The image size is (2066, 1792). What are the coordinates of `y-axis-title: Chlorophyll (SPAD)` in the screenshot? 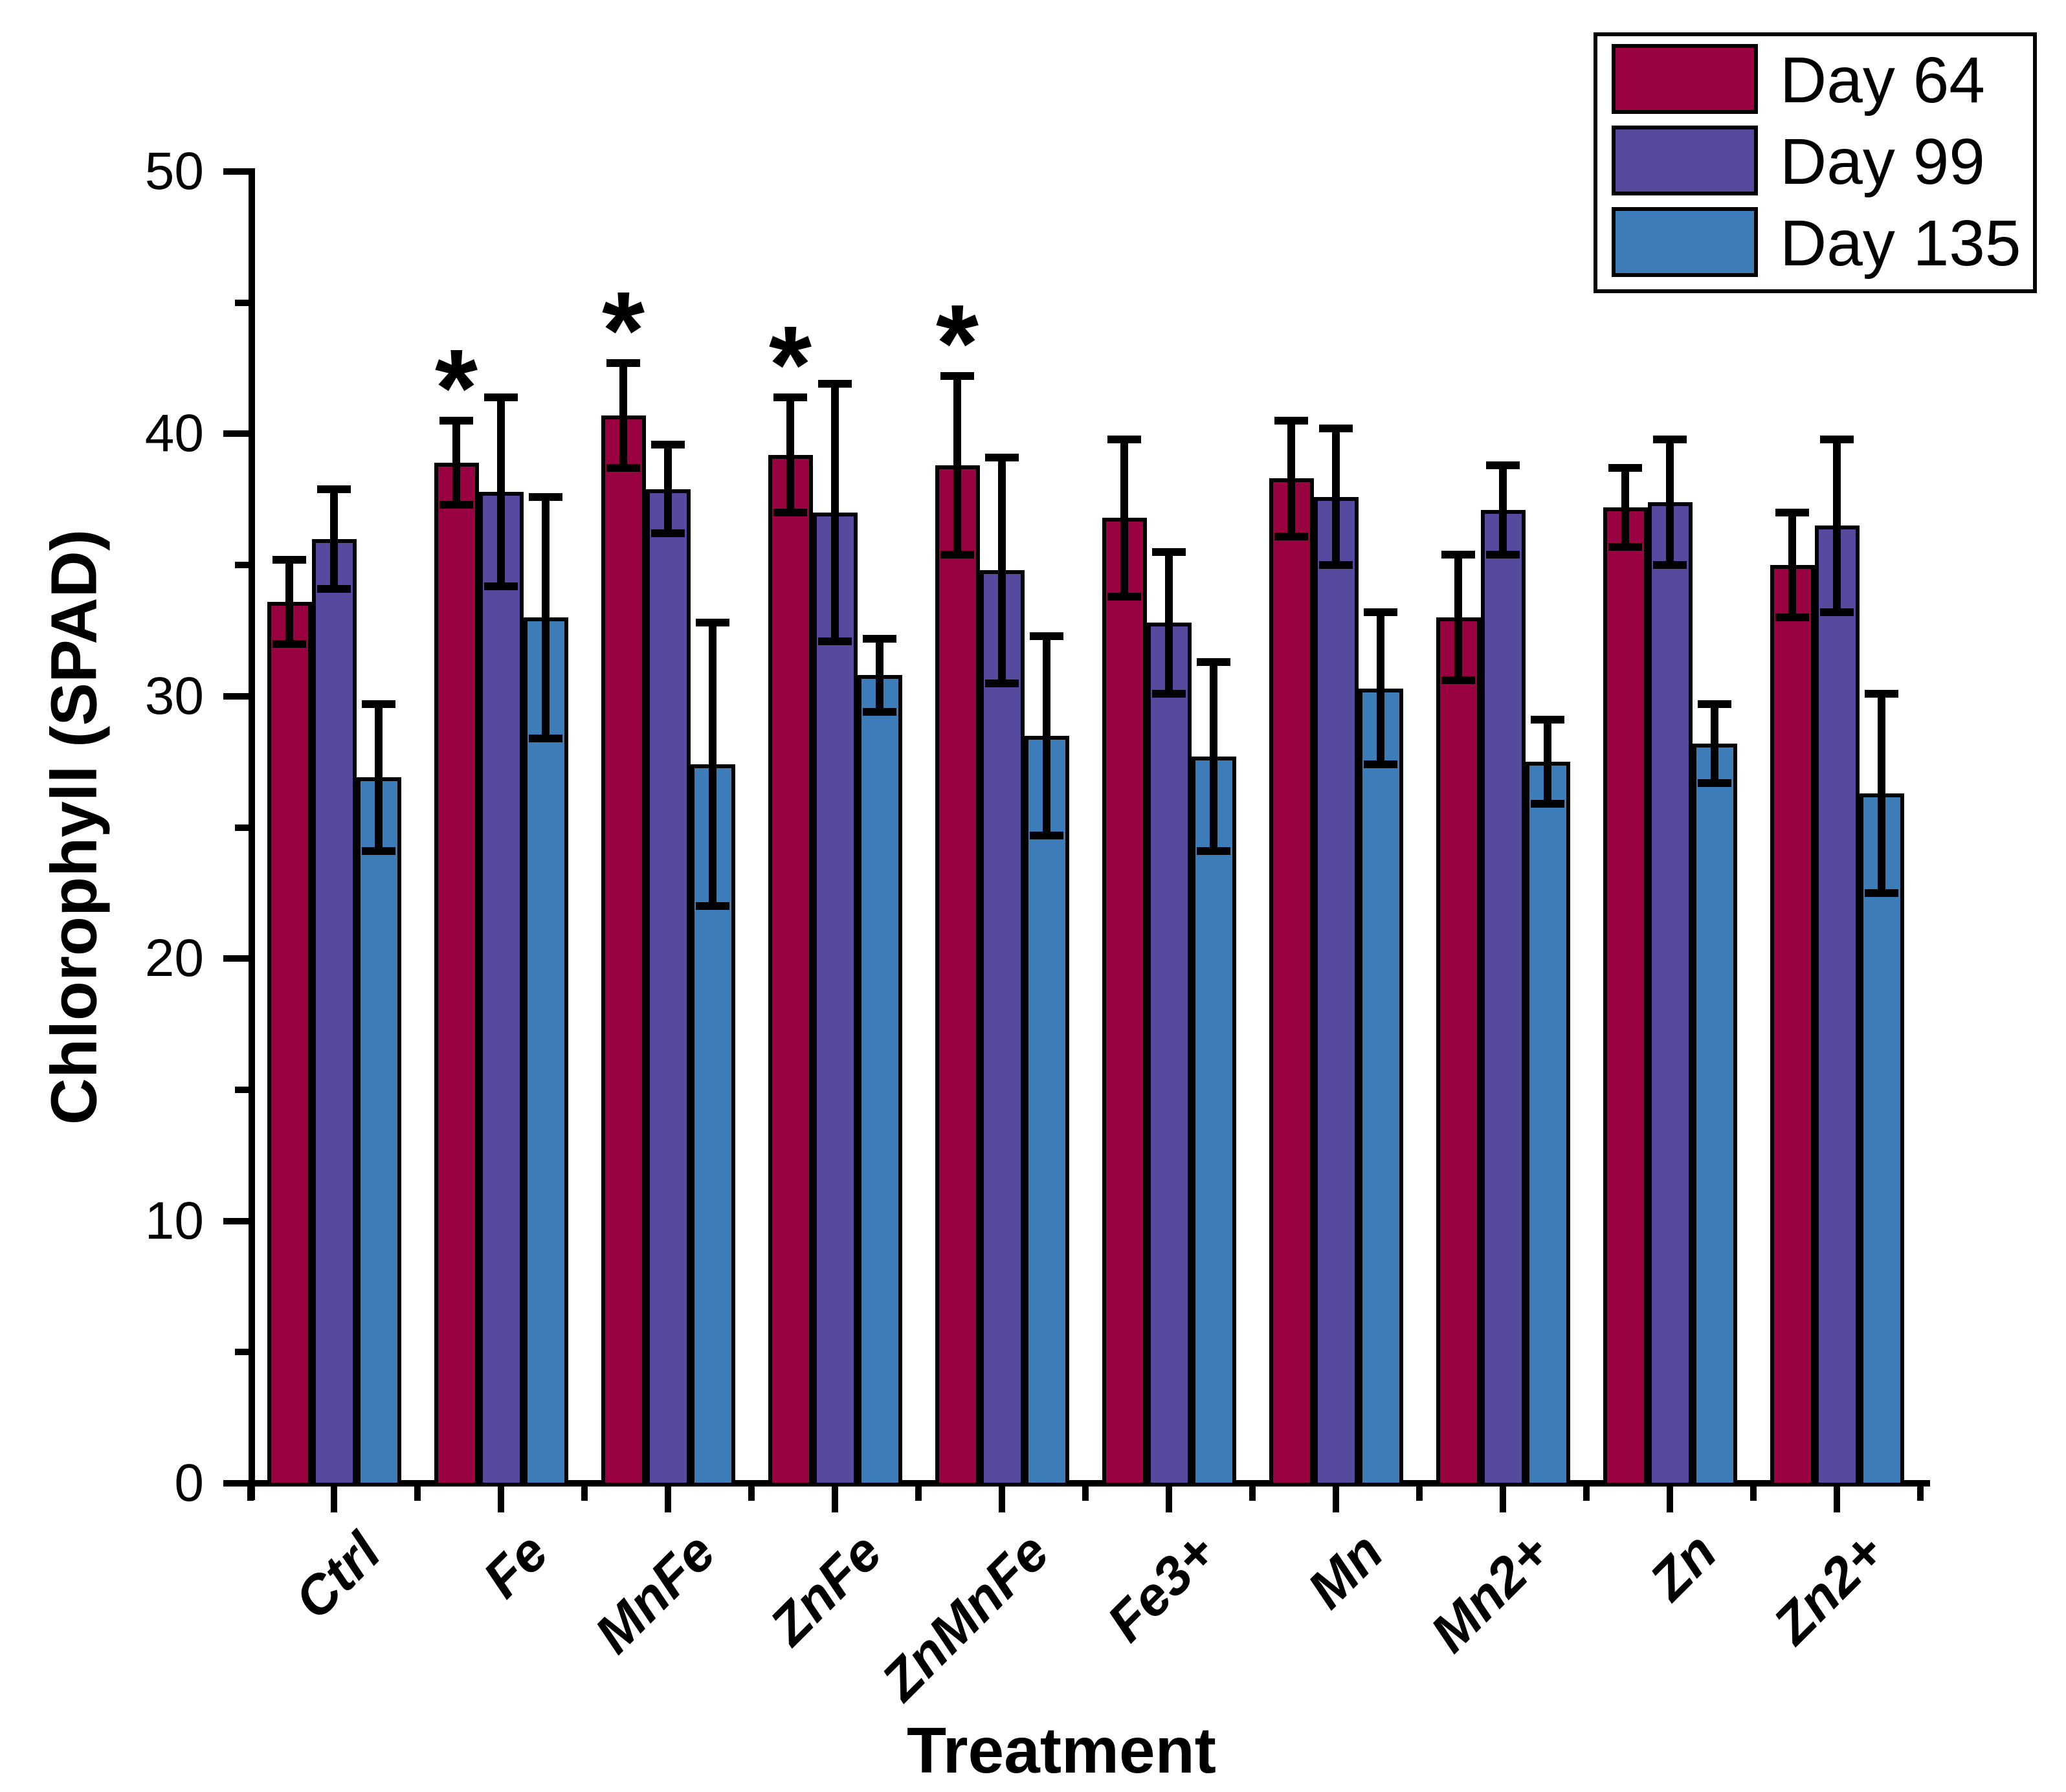 It's located at (74, 827).